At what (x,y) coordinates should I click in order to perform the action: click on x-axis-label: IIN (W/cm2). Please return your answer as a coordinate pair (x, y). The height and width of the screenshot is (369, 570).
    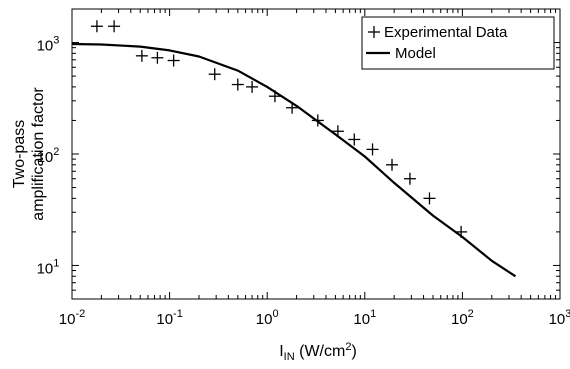
    Looking at the image, I should click on (318, 352).